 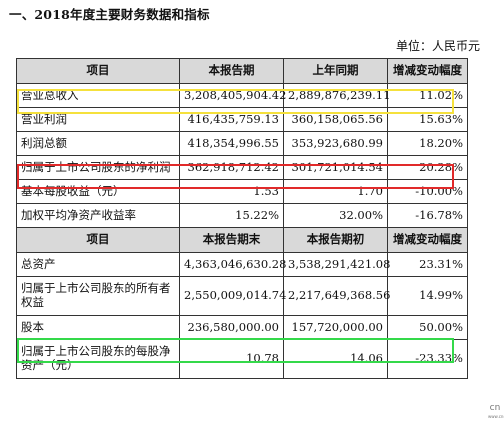 What do you see at coordinates (335, 327) in the screenshot?
I see `row-previous: 157,720,000.00` at bounding box center [335, 327].